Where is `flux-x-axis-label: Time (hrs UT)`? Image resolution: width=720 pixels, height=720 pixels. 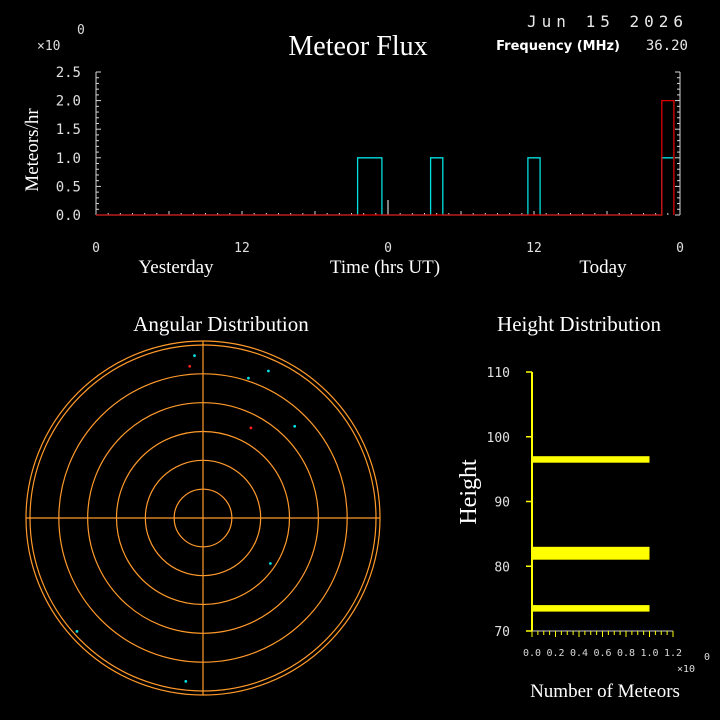 flux-x-axis-label: Time (hrs UT) is located at coordinates (385, 267).